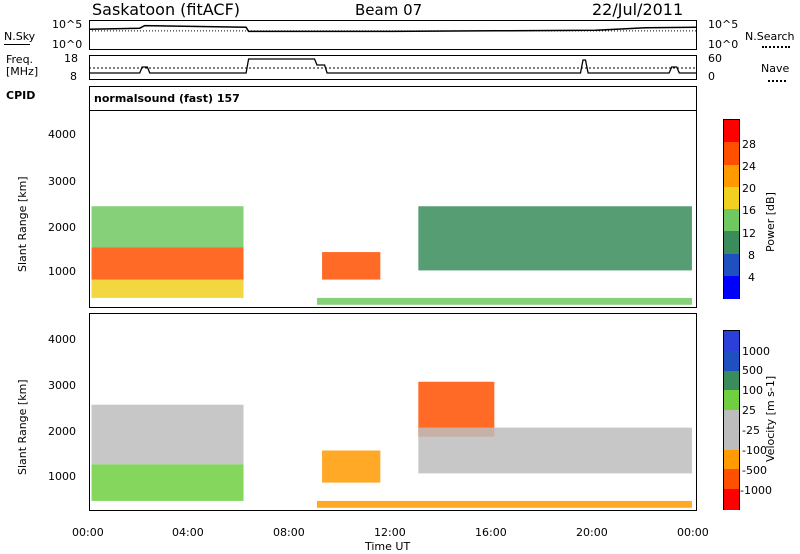  What do you see at coordinates (20, 59) in the screenshot?
I see `freq-label: Freq.` at bounding box center [20, 59].